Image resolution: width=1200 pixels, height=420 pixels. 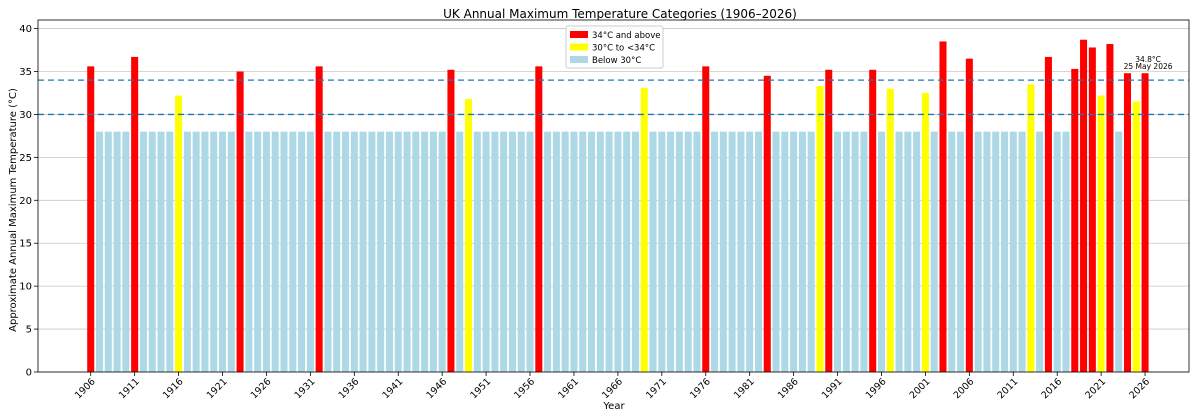 I want to click on y-tick-label: 25, so click(x=25, y=158).